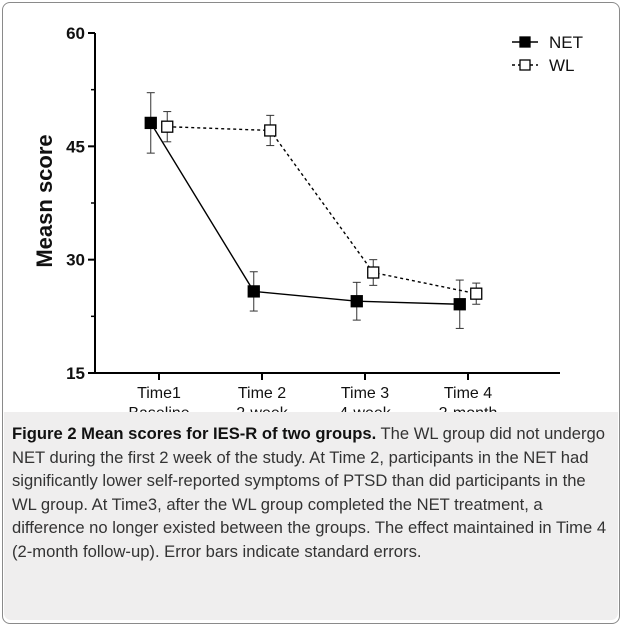  I want to click on y-tick-label: 60, so click(75, 33).